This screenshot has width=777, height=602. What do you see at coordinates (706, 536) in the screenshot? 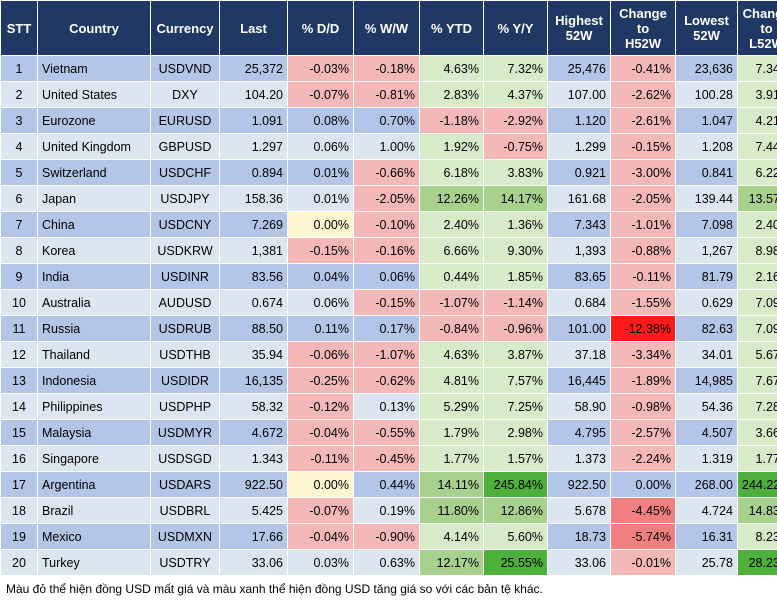
I see `cell-l52w: 16.31` at bounding box center [706, 536].